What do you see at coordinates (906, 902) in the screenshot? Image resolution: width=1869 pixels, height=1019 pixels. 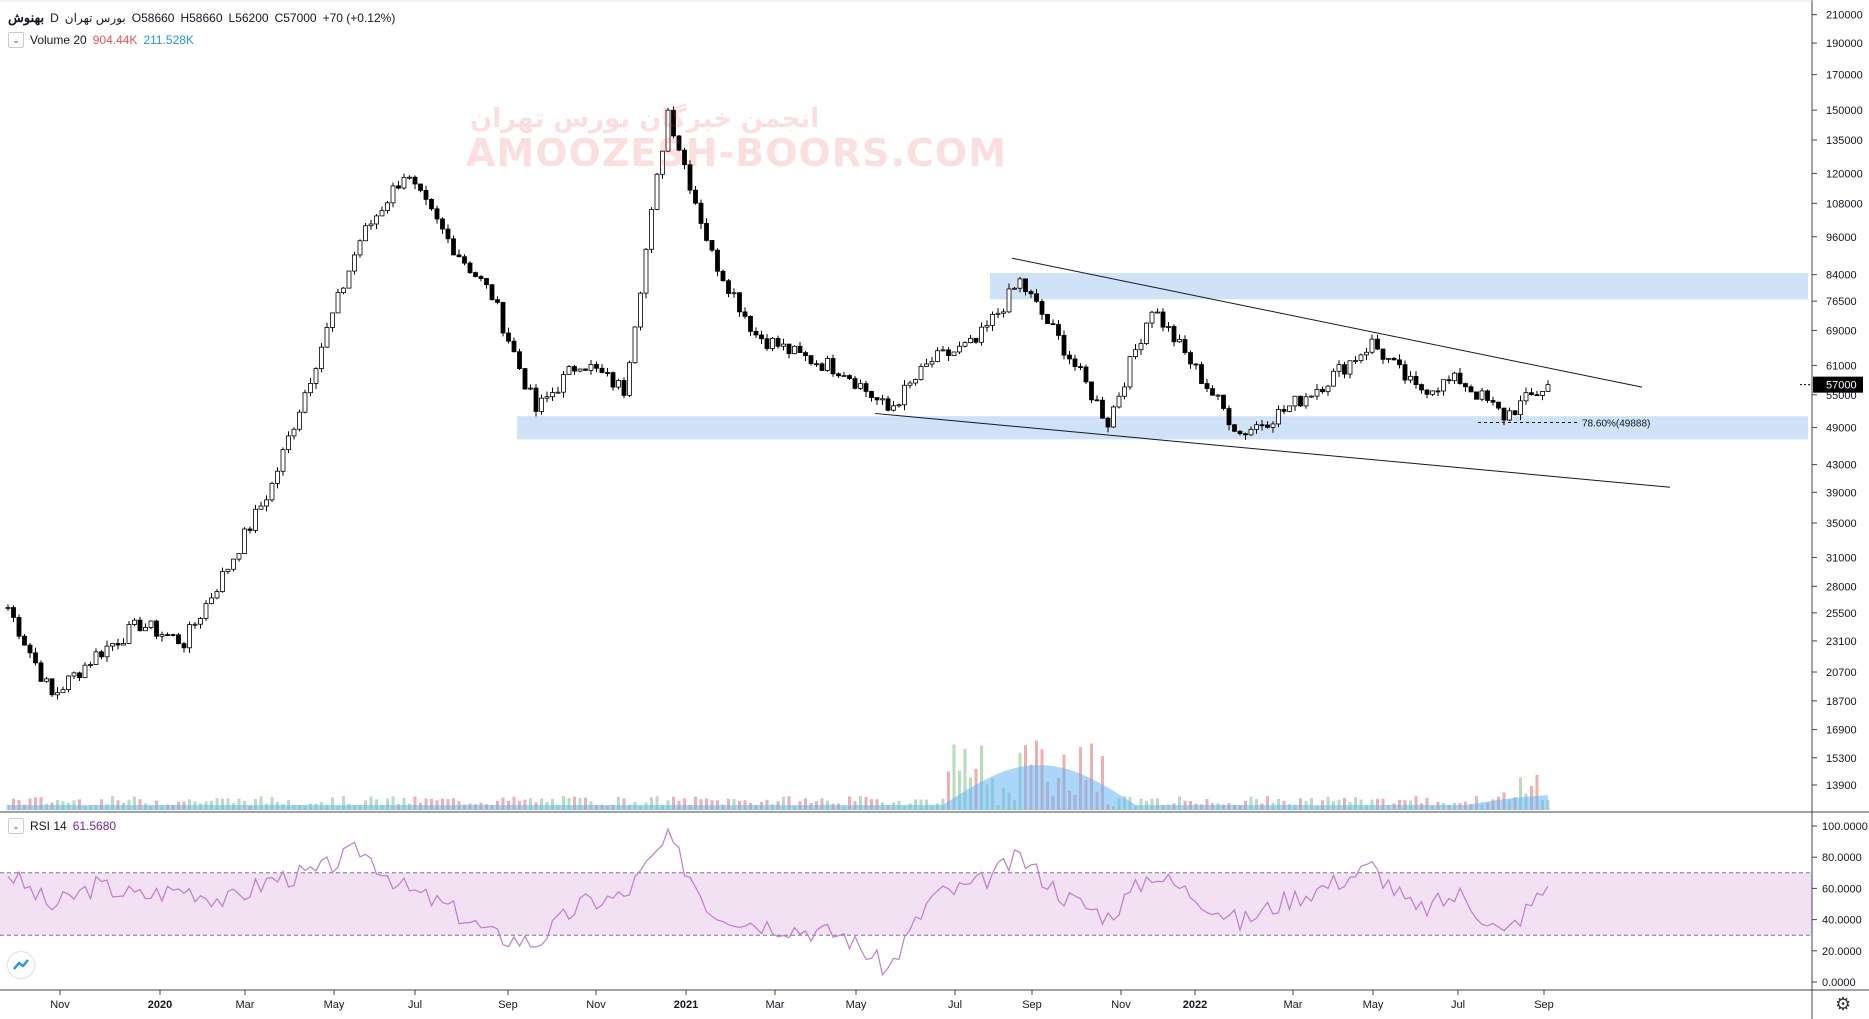 I see `rsi-pane` at bounding box center [906, 902].